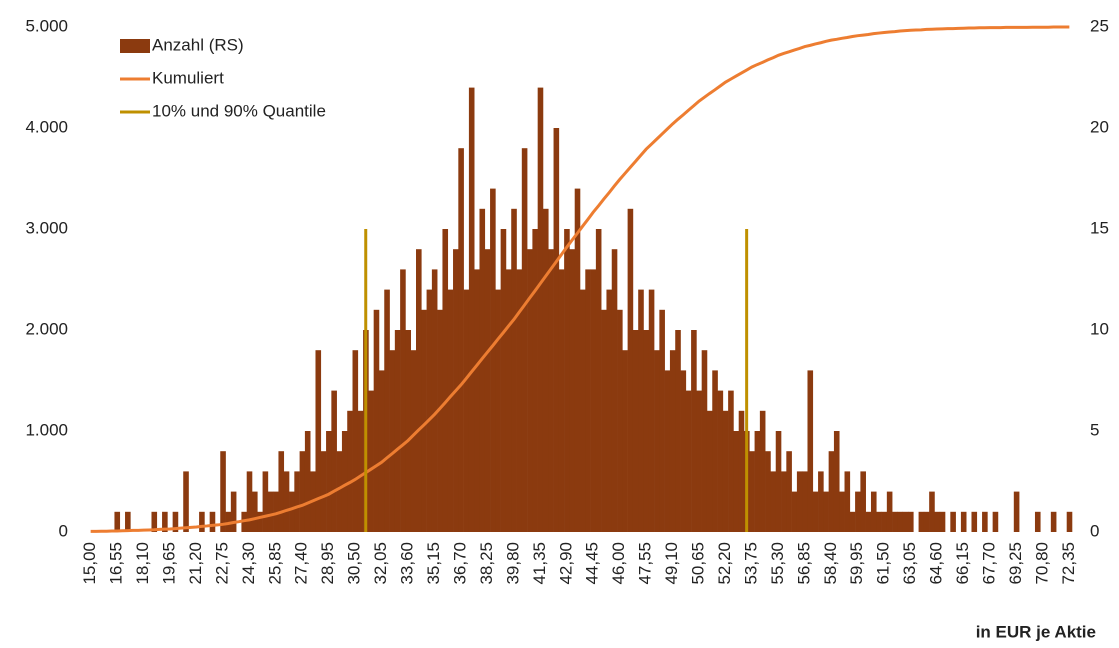 The image size is (1119, 648). What do you see at coordinates (724, 563) in the screenshot?
I see `x-tick-label: 52,20` at bounding box center [724, 563].